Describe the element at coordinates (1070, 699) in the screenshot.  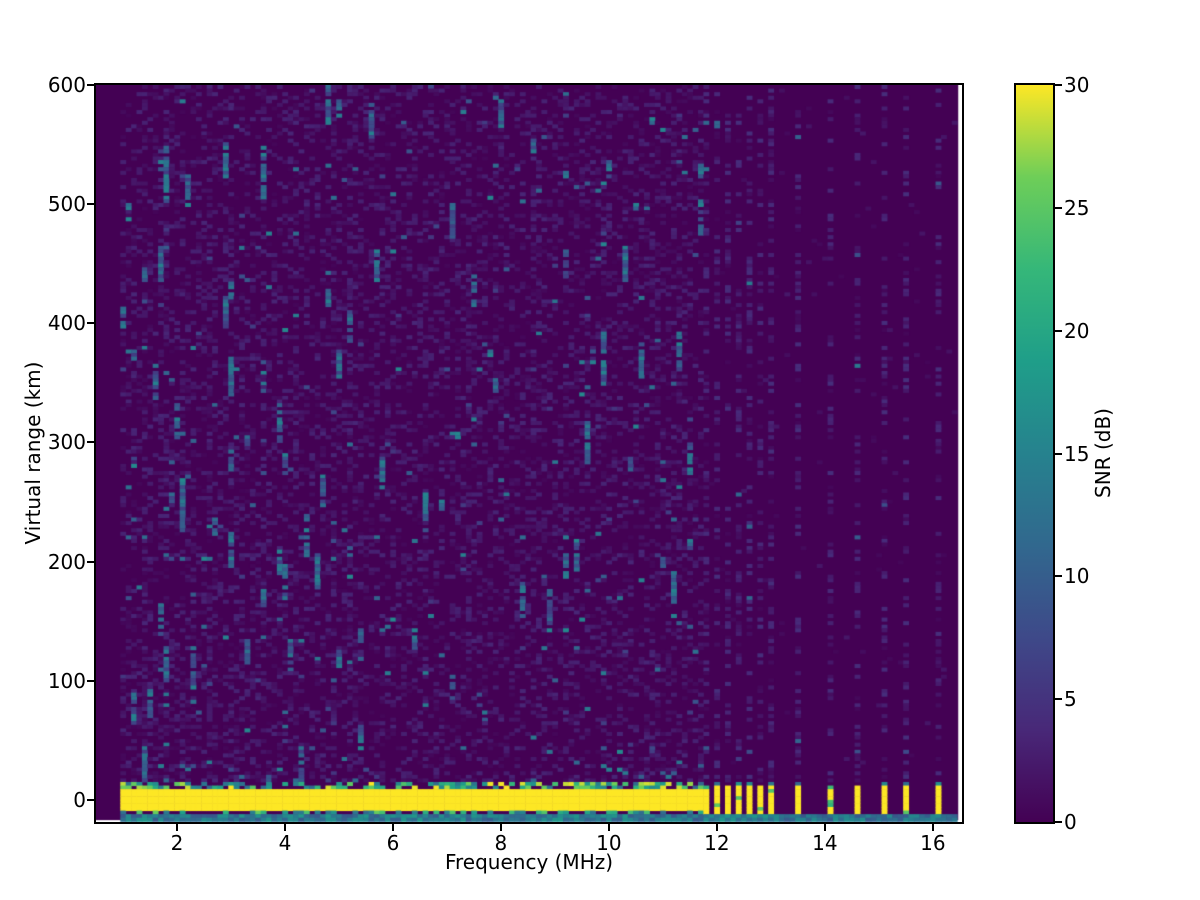
I see `colorbar-tick-label: 5` at that location.